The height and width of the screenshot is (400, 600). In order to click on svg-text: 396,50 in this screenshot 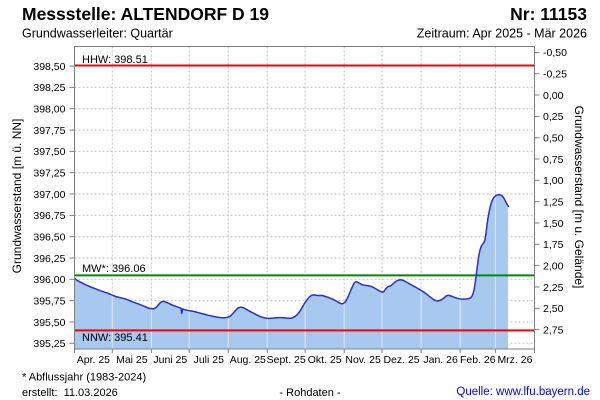, I will do `click(49, 238)`.